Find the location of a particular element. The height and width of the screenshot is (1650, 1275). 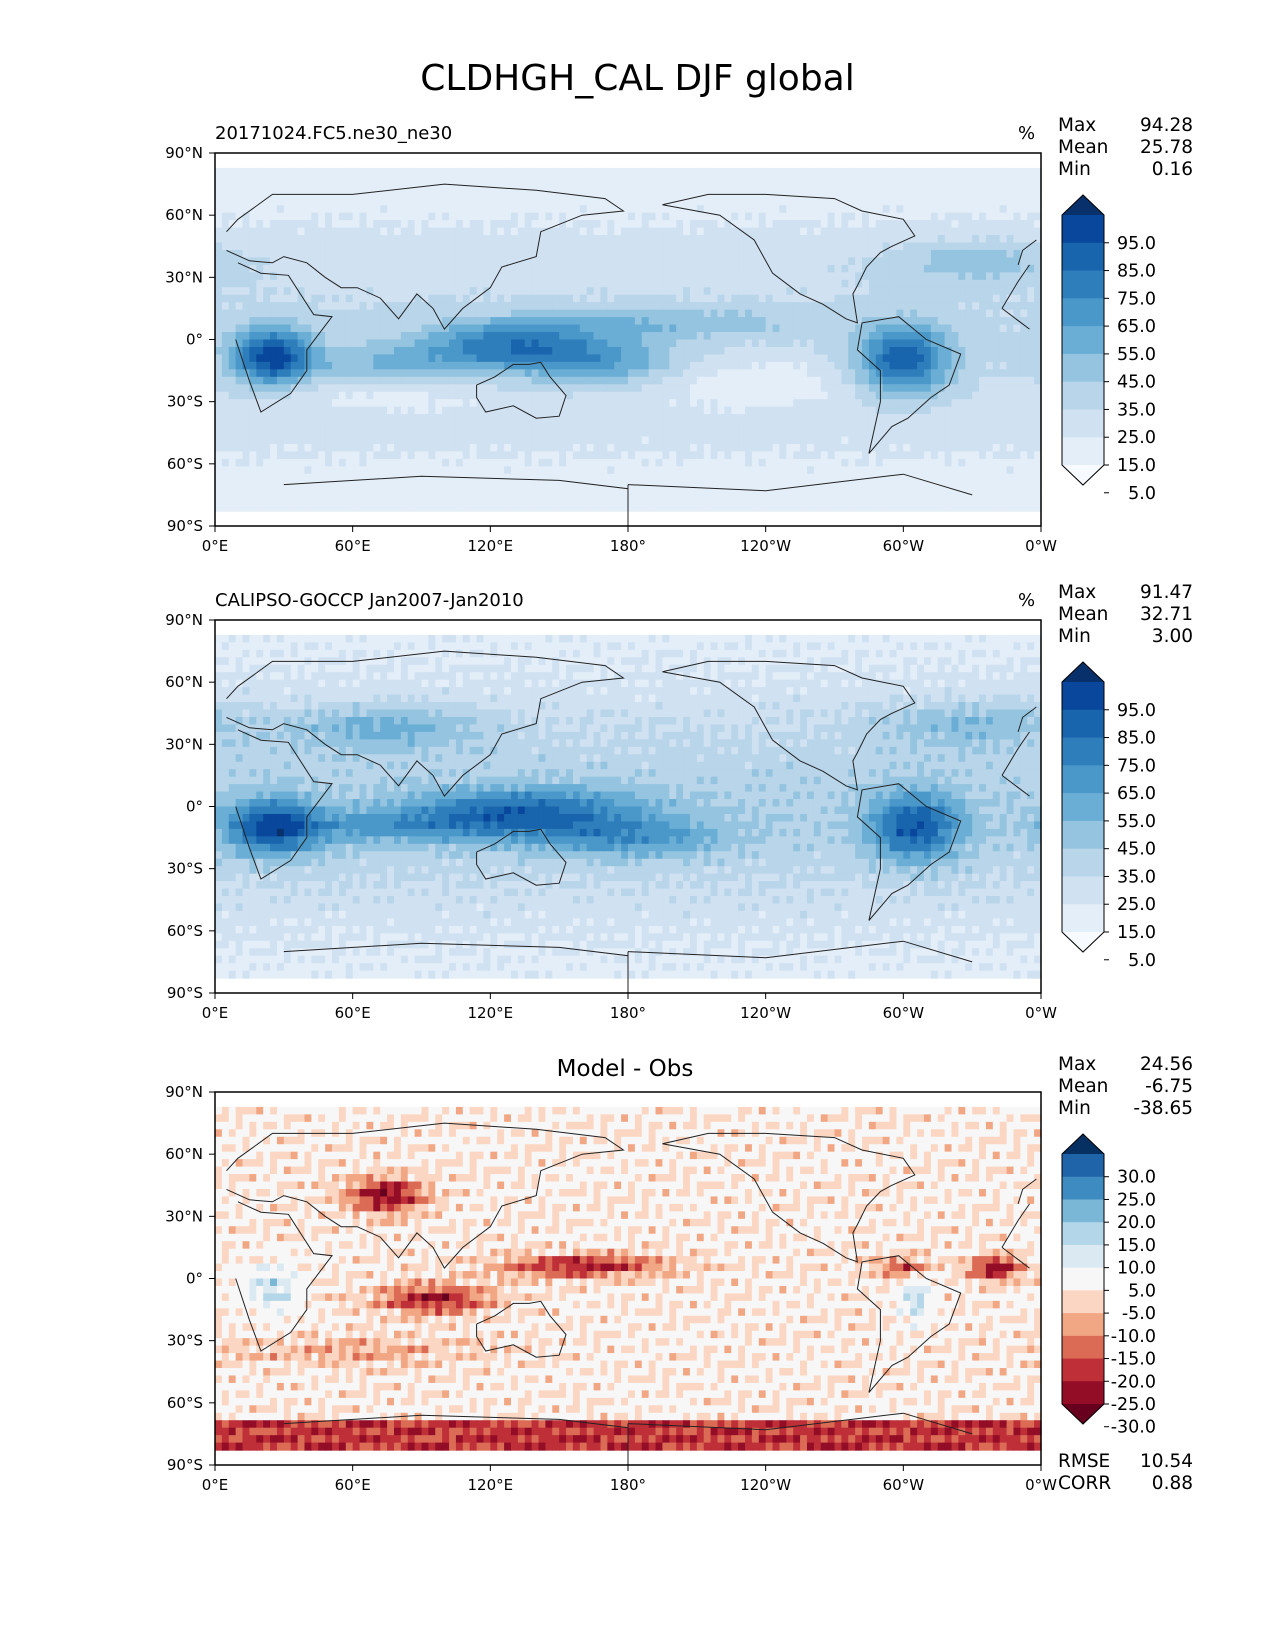

colorbar-label: -20.0 is located at coordinates (1133, 1382).